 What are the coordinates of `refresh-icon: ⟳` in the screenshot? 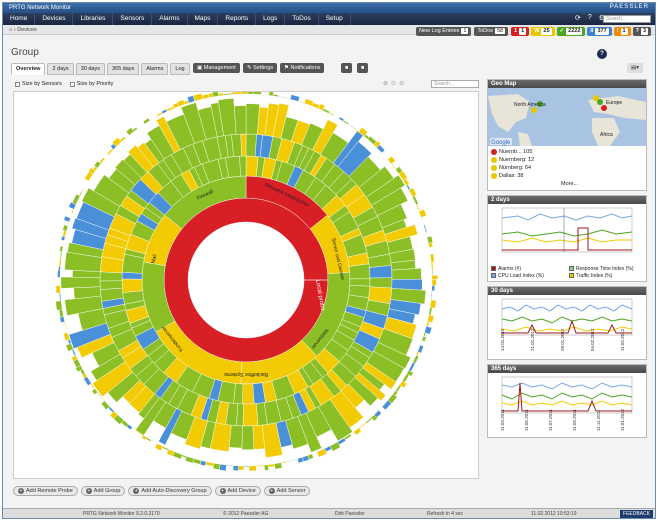 It's located at (577, 18).